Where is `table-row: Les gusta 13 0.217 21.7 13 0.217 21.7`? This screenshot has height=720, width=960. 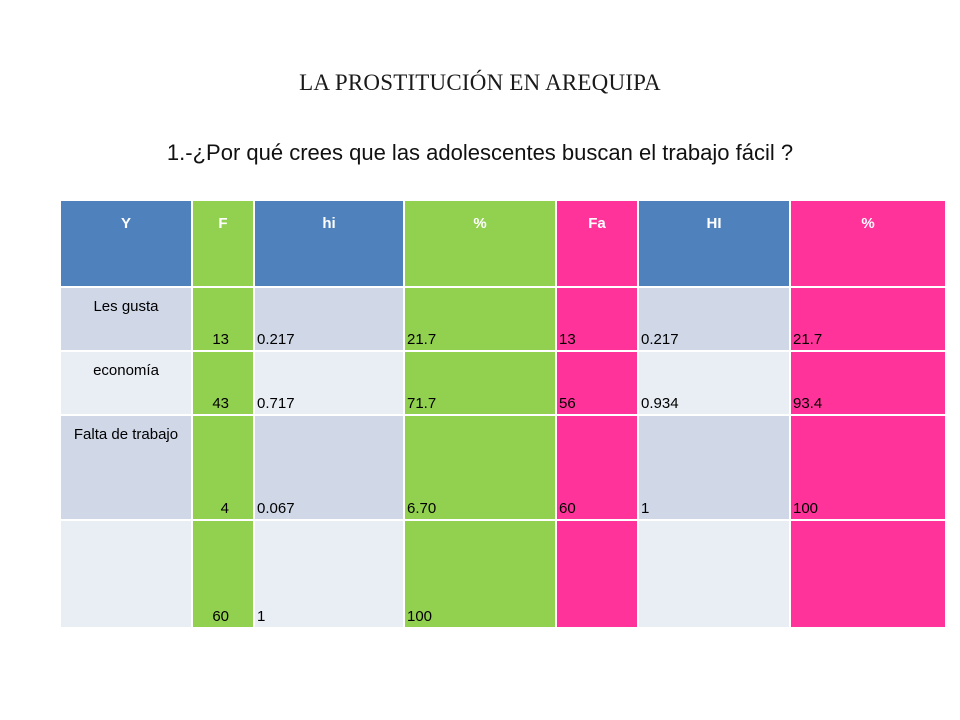 table-row: Les gusta 13 0.217 21.7 13 0.217 21.7 is located at coordinates (504, 320).